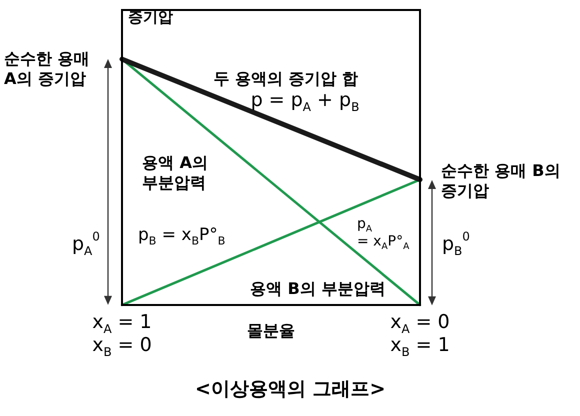 Image resolution: width=580 pixels, height=416 pixels. I want to click on annotation: 용액 A의 부분압력, so click(175, 172).